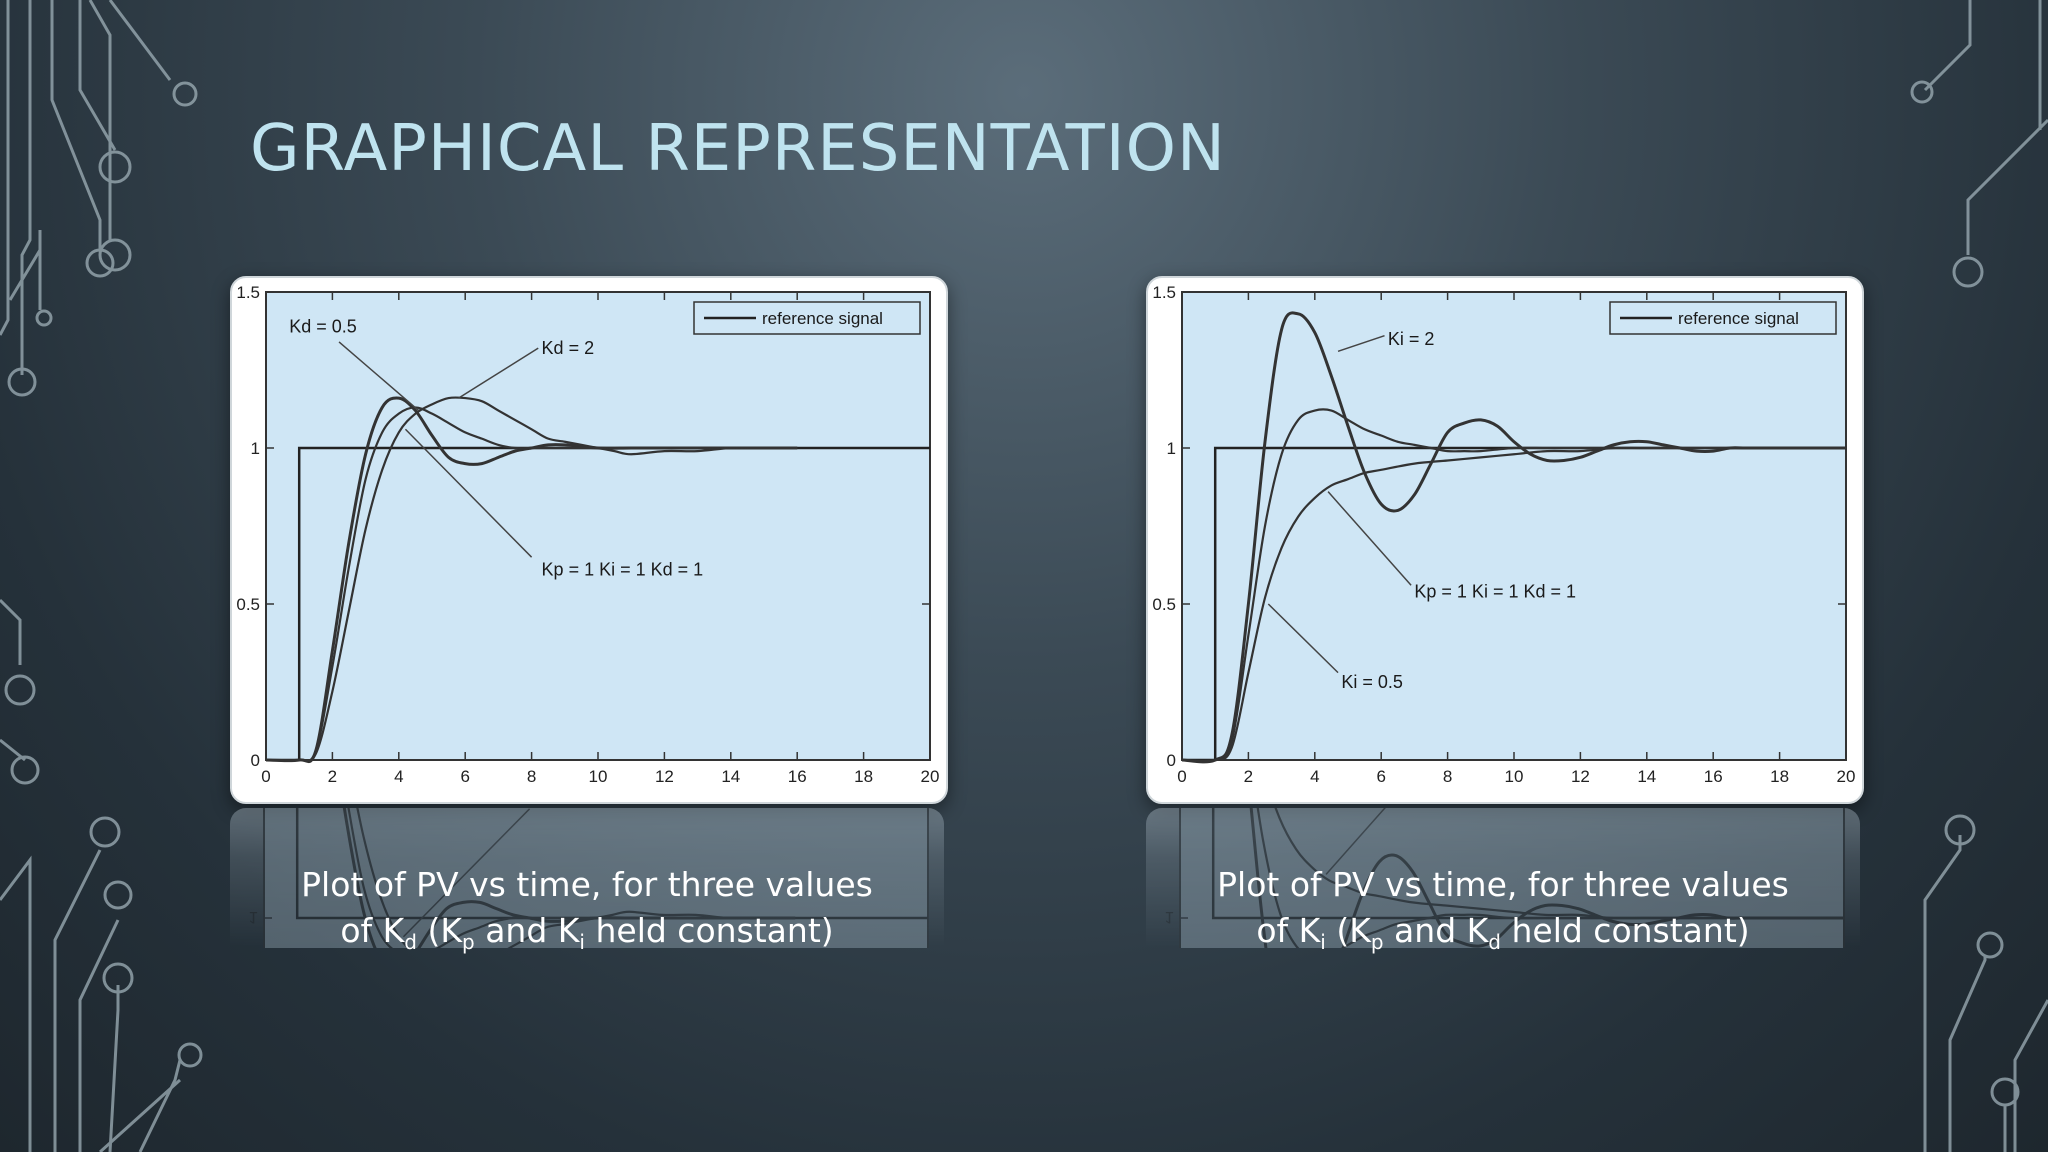  I want to click on annotation-label: Kd = 2, so click(568, 348).